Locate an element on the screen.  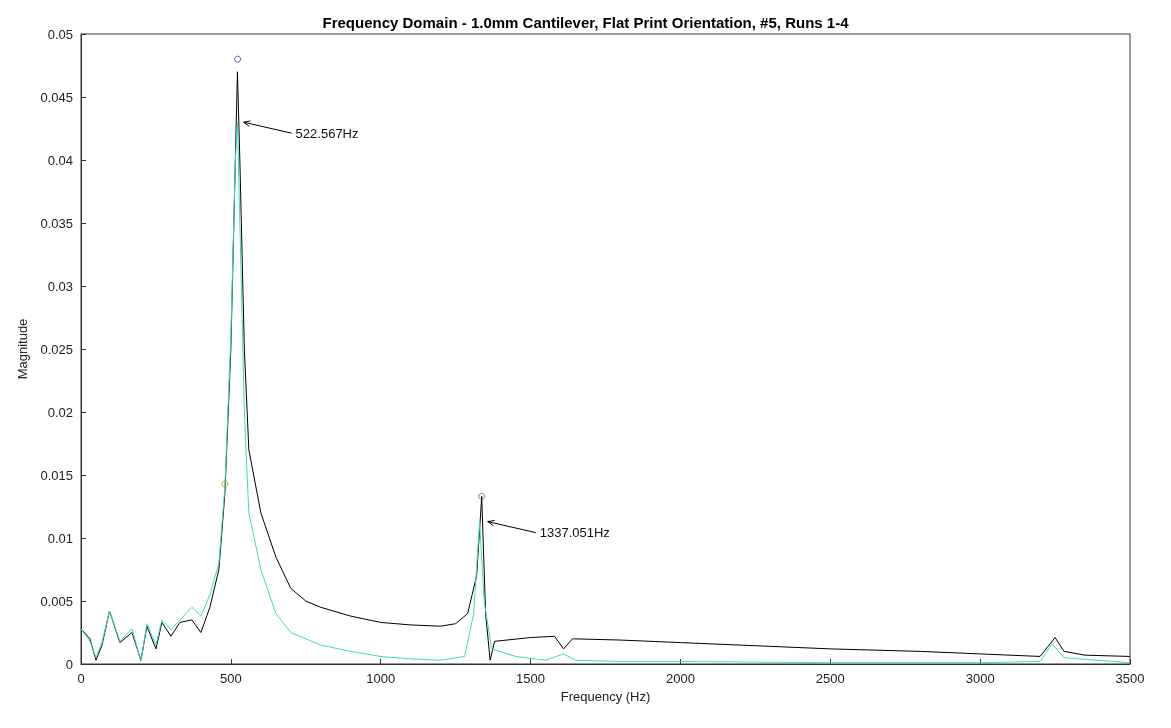
y-tick-label: 0.05 is located at coordinates (60, 34).